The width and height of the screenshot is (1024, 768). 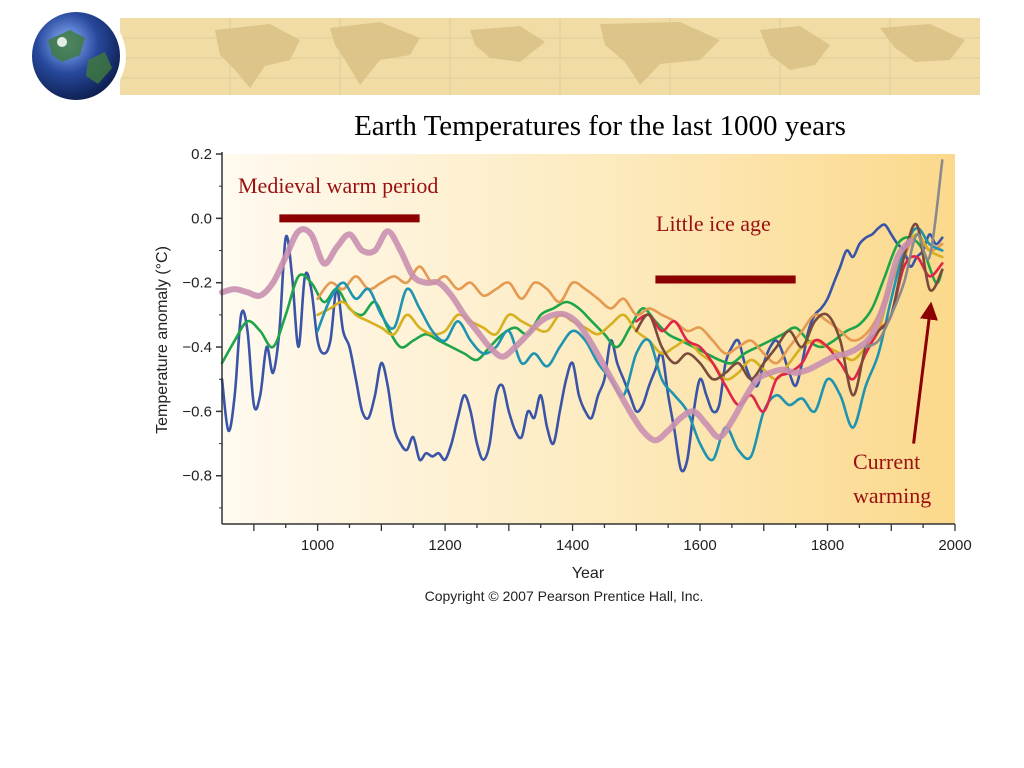 I want to click on y-axis-title: Temperature anomaly (°C), so click(x=162, y=340).